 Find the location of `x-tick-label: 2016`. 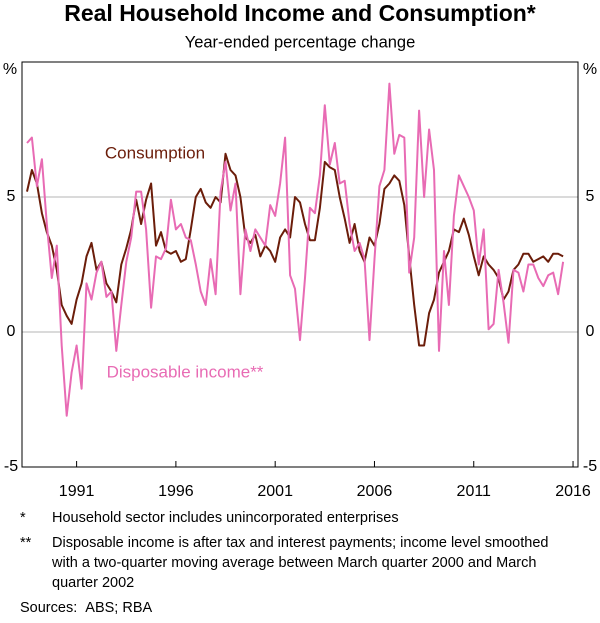

x-tick-label: 2016 is located at coordinates (573, 491).